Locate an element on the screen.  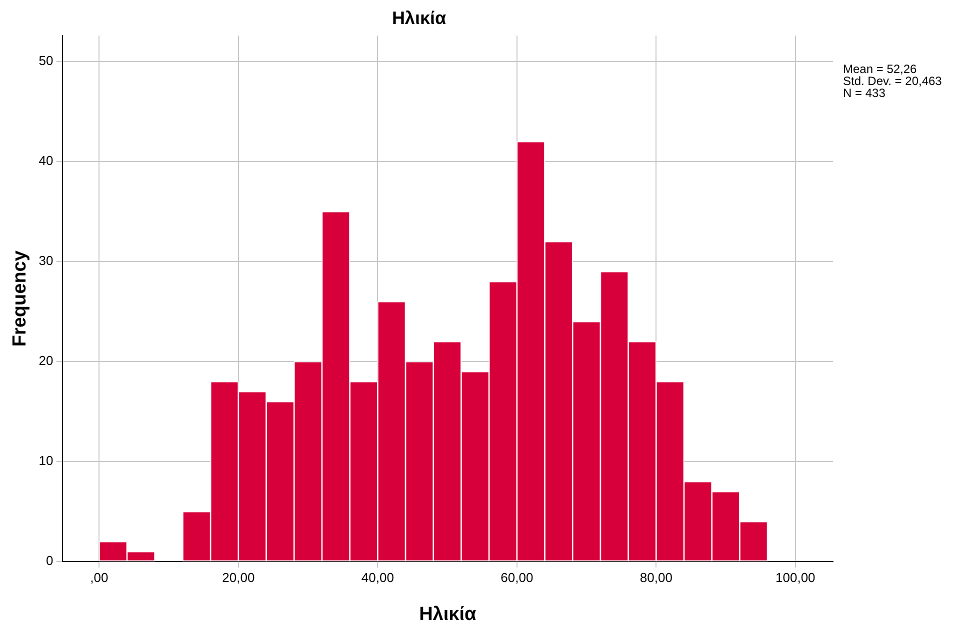
x-tick-label: ,00 is located at coordinates (99, 577).